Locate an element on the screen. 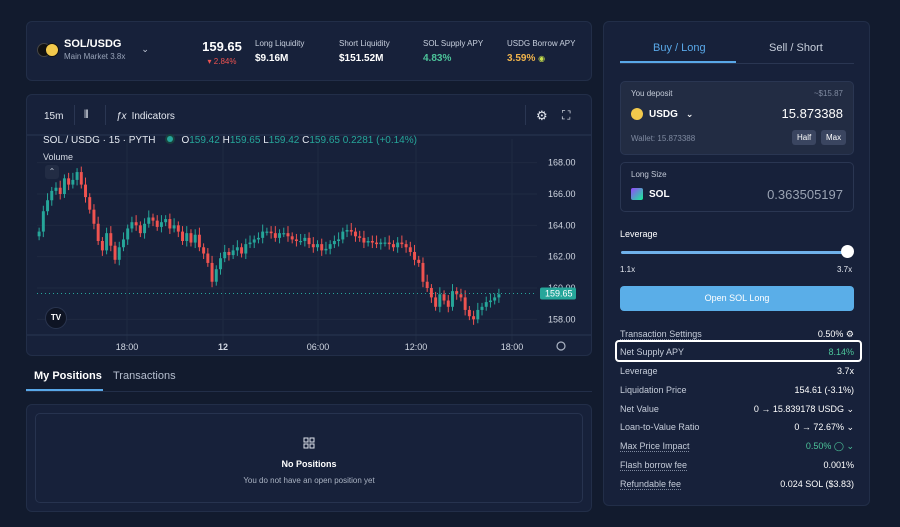 This screenshot has height=527, width=900. row-transaction-settings: Transaction Settings 0.50% ⚙ is located at coordinates (737, 334).